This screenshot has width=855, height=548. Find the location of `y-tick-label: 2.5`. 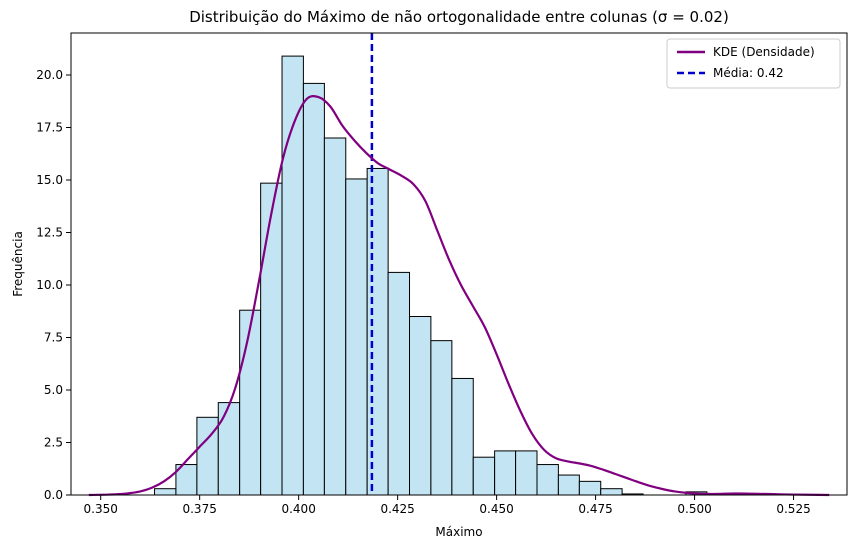

y-tick-label: 2.5 is located at coordinates (53, 443).